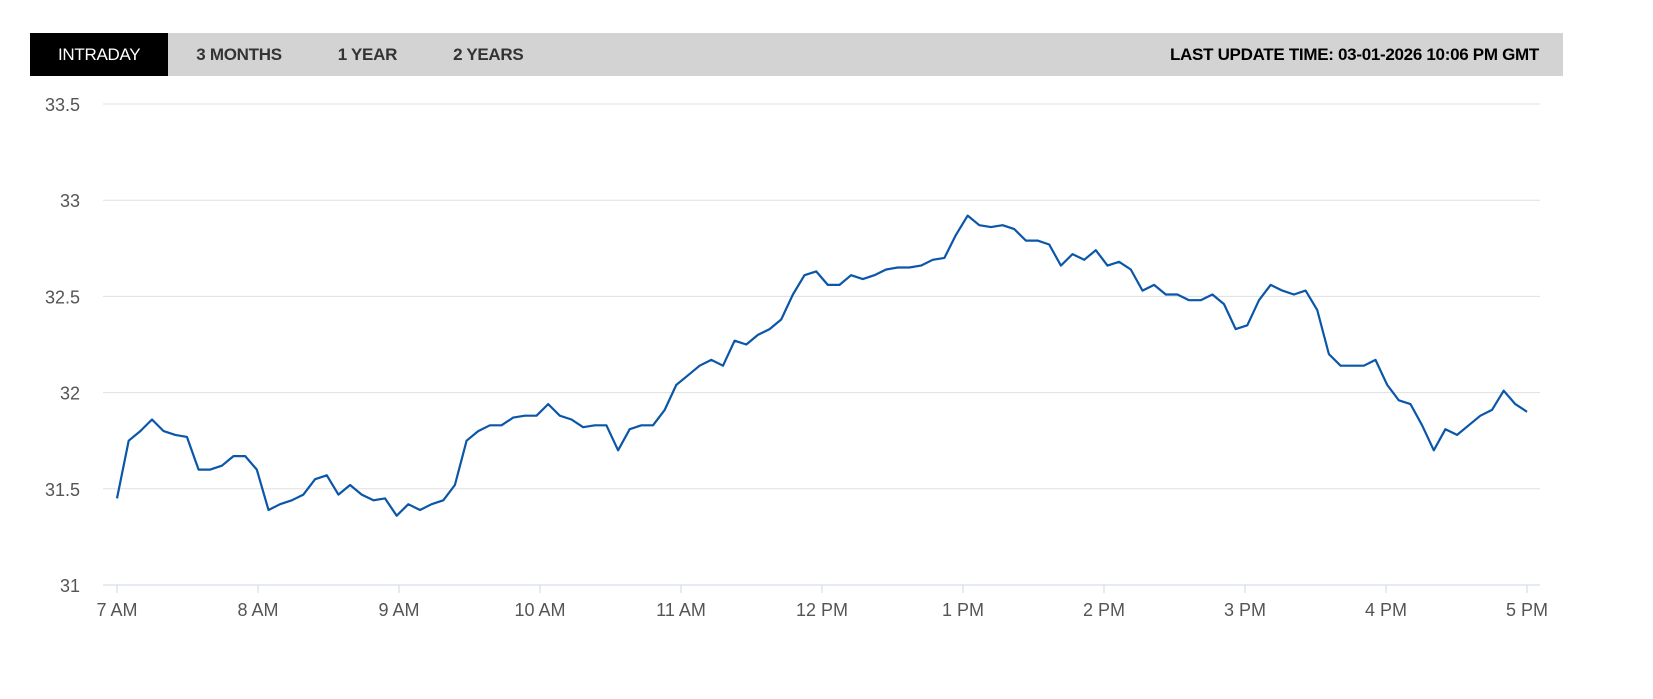  Describe the element at coordinates (257, 610) in the screenshot. I see `x-tick-label: 8 AM` at that location.